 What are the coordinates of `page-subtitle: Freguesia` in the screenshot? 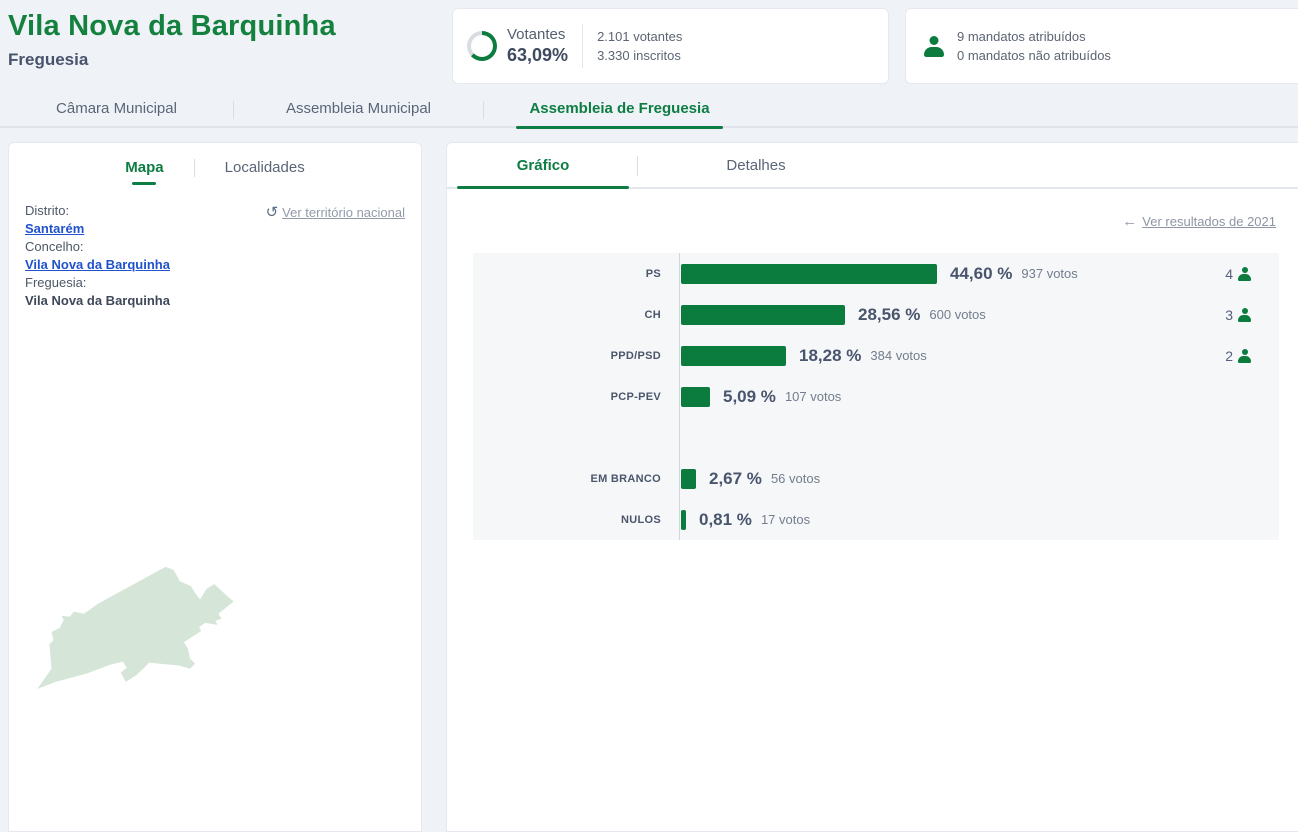 It's located at (48, 59).